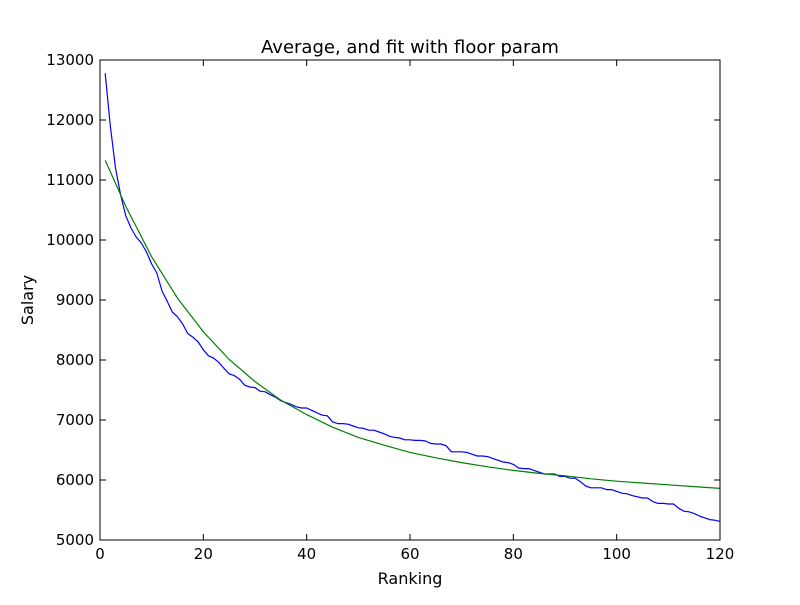 The image size is (800, 605). I want to click on chart-title: Average, and fit with floor param, so click(410, 47).